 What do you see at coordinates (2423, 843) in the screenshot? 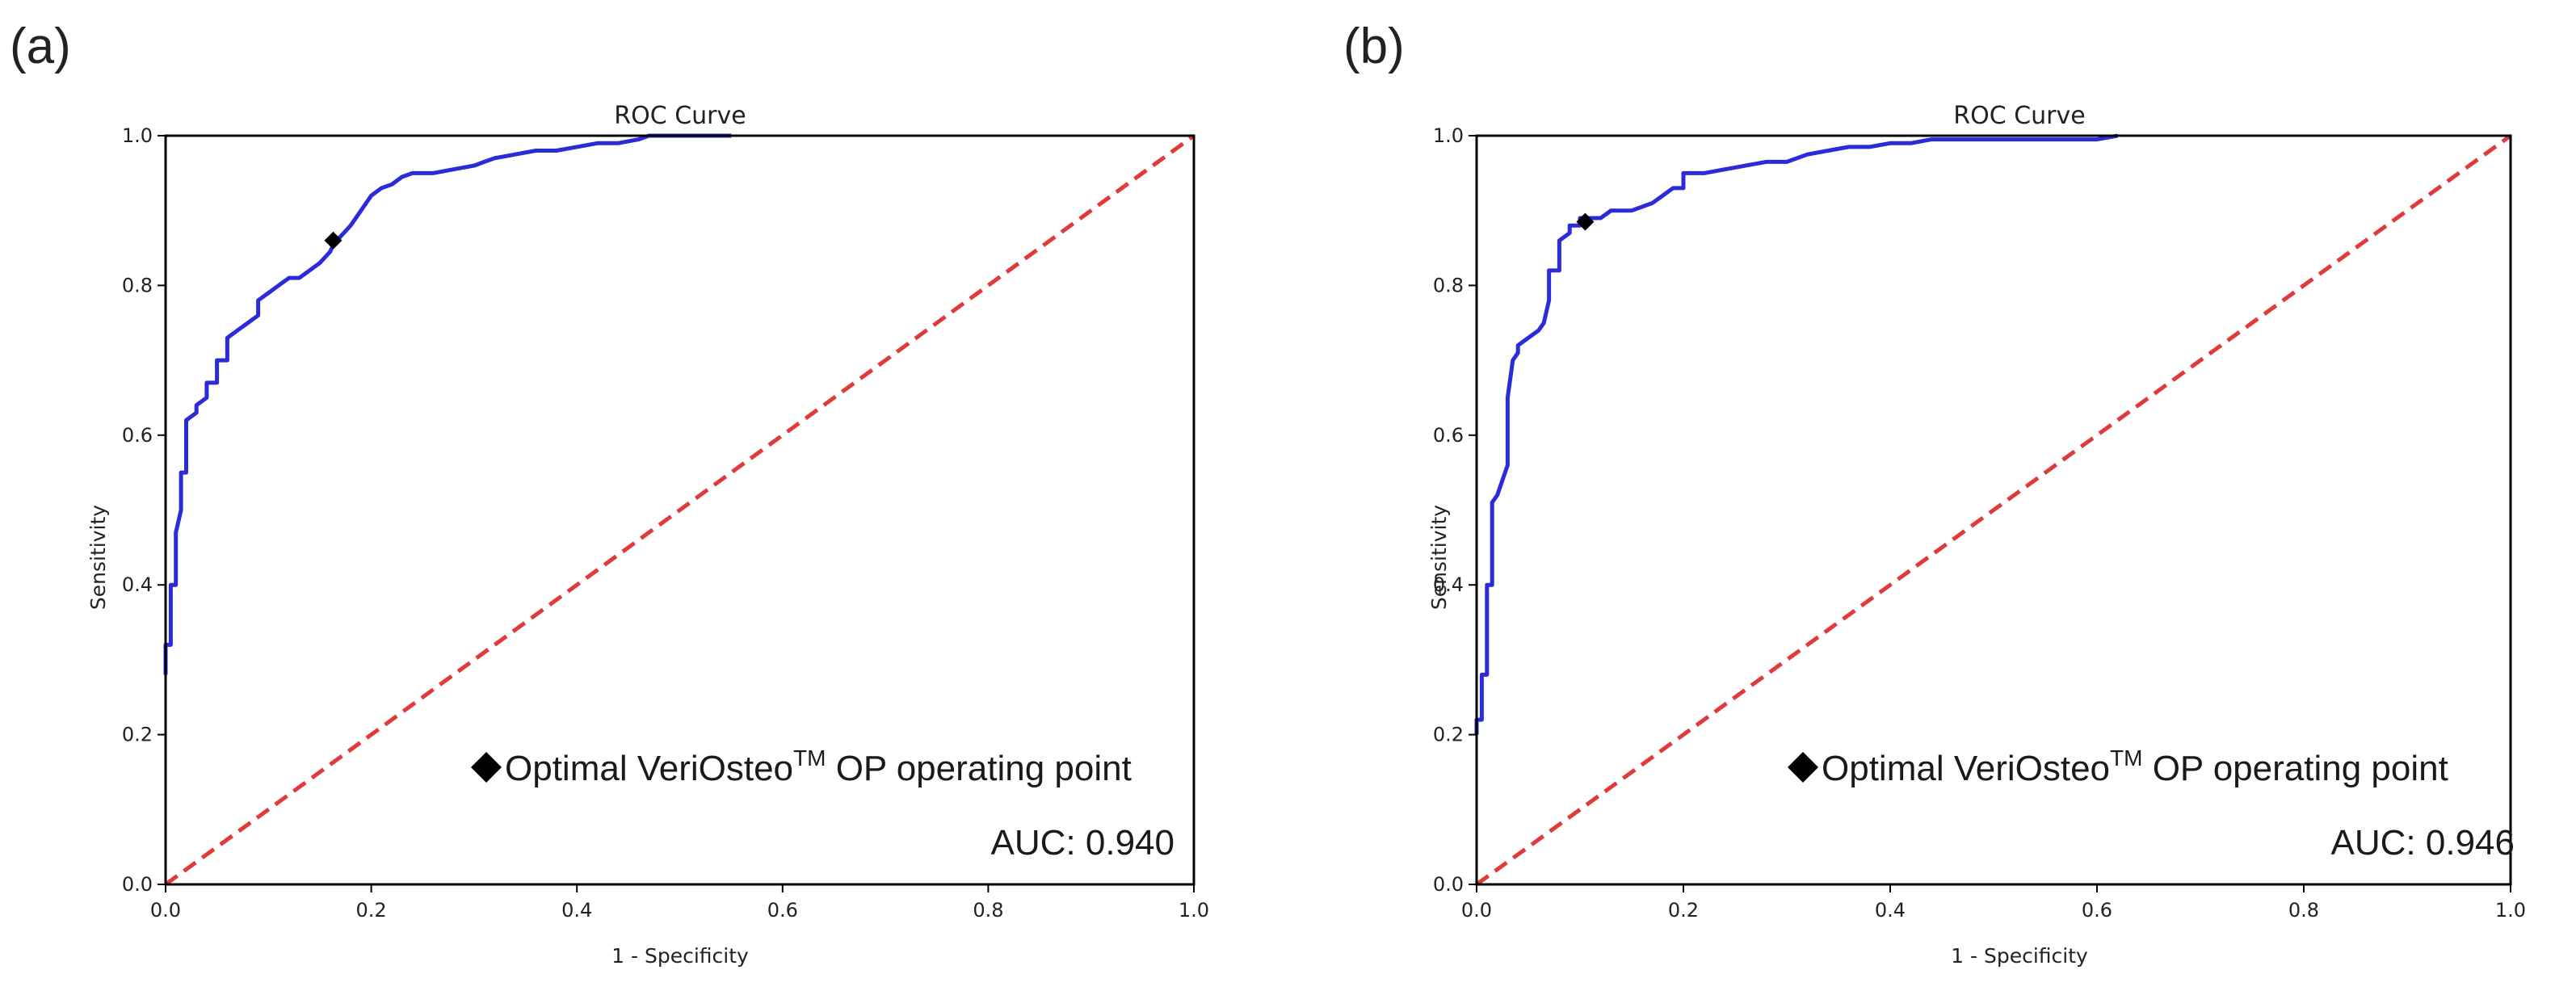
I see `auc-annotation: AUC: 0.946` at bounding box center [2423, 843].